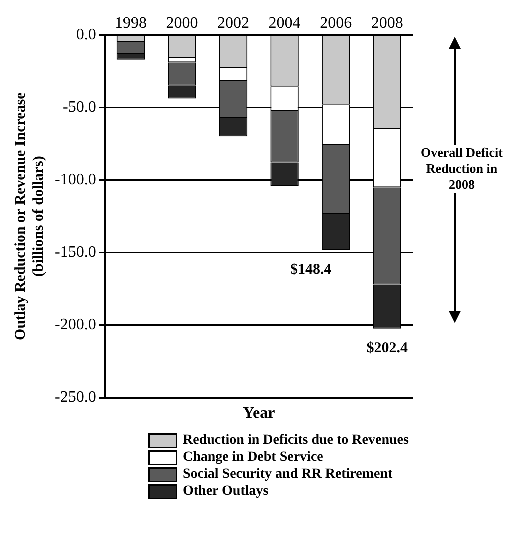  What do you see at coordinates (75, 325) in the screenshot?
I see `y-tick-label: -200.0` at bounding box center [75, 325].